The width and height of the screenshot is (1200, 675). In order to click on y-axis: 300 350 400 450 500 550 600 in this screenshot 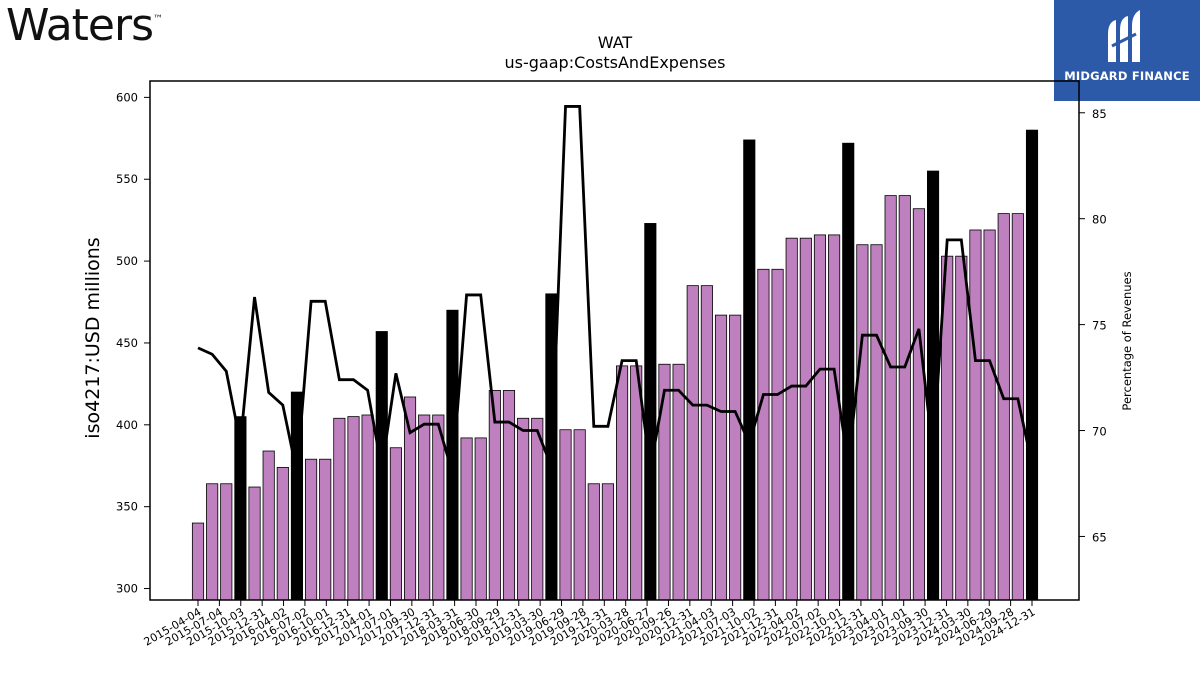, I will do `click(133, 343)`.